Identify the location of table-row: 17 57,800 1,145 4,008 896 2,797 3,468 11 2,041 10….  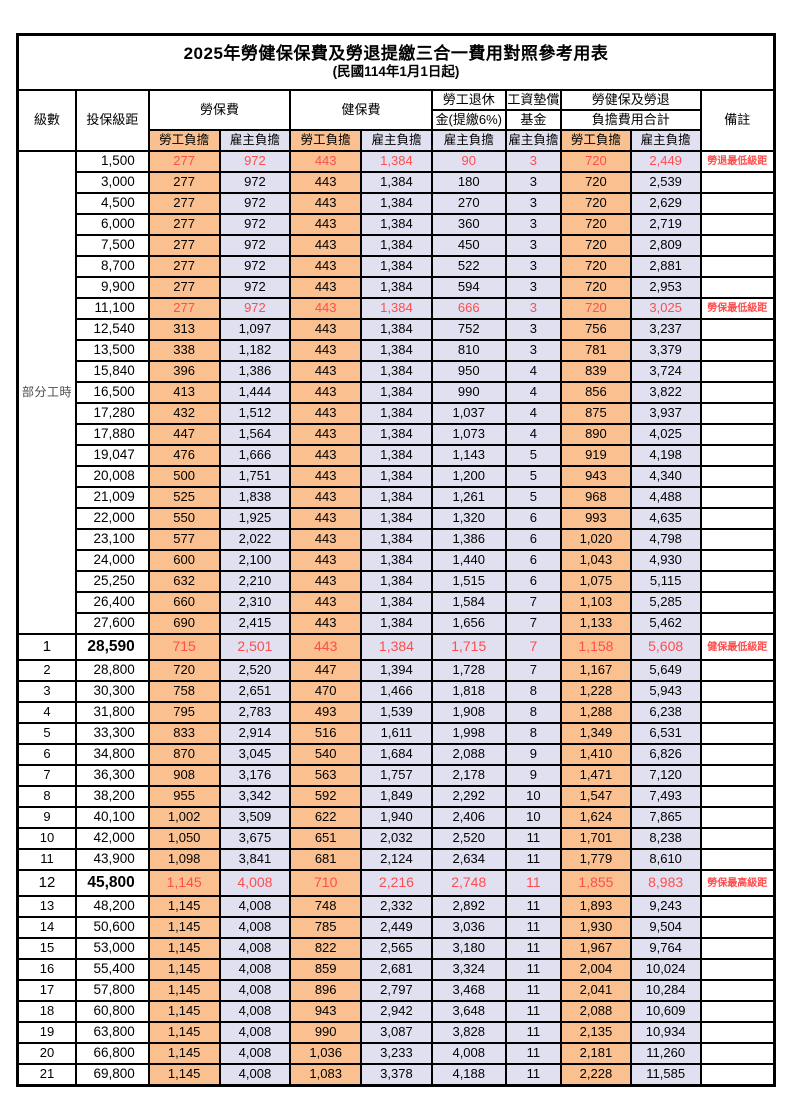
(396, 990).